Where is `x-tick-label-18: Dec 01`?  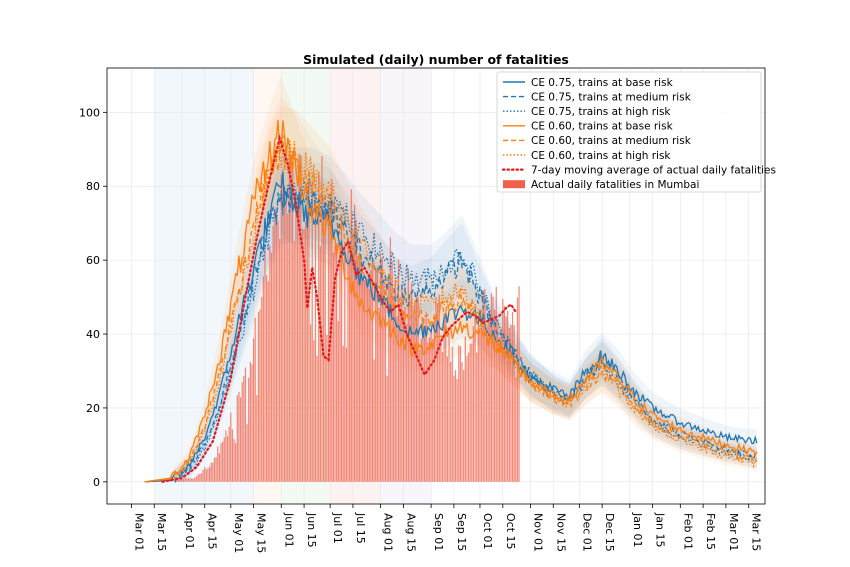
x-tick-label-18: Dec 01 is located at coordinates (586, 532).